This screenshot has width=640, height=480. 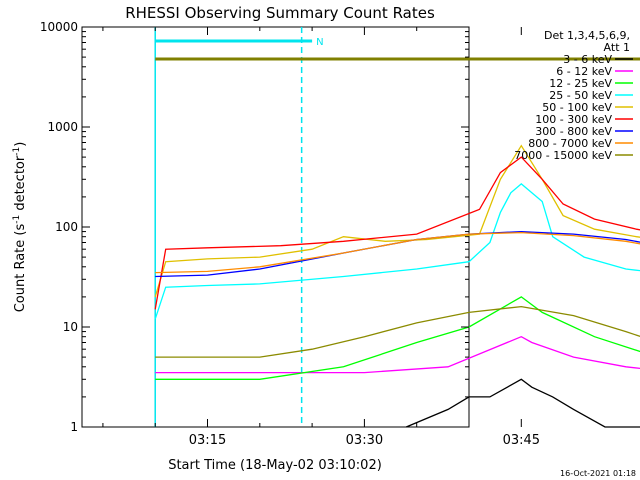 I want to click on legend-entry-label: 300 - 800 keV, so click(x=573, y=131).